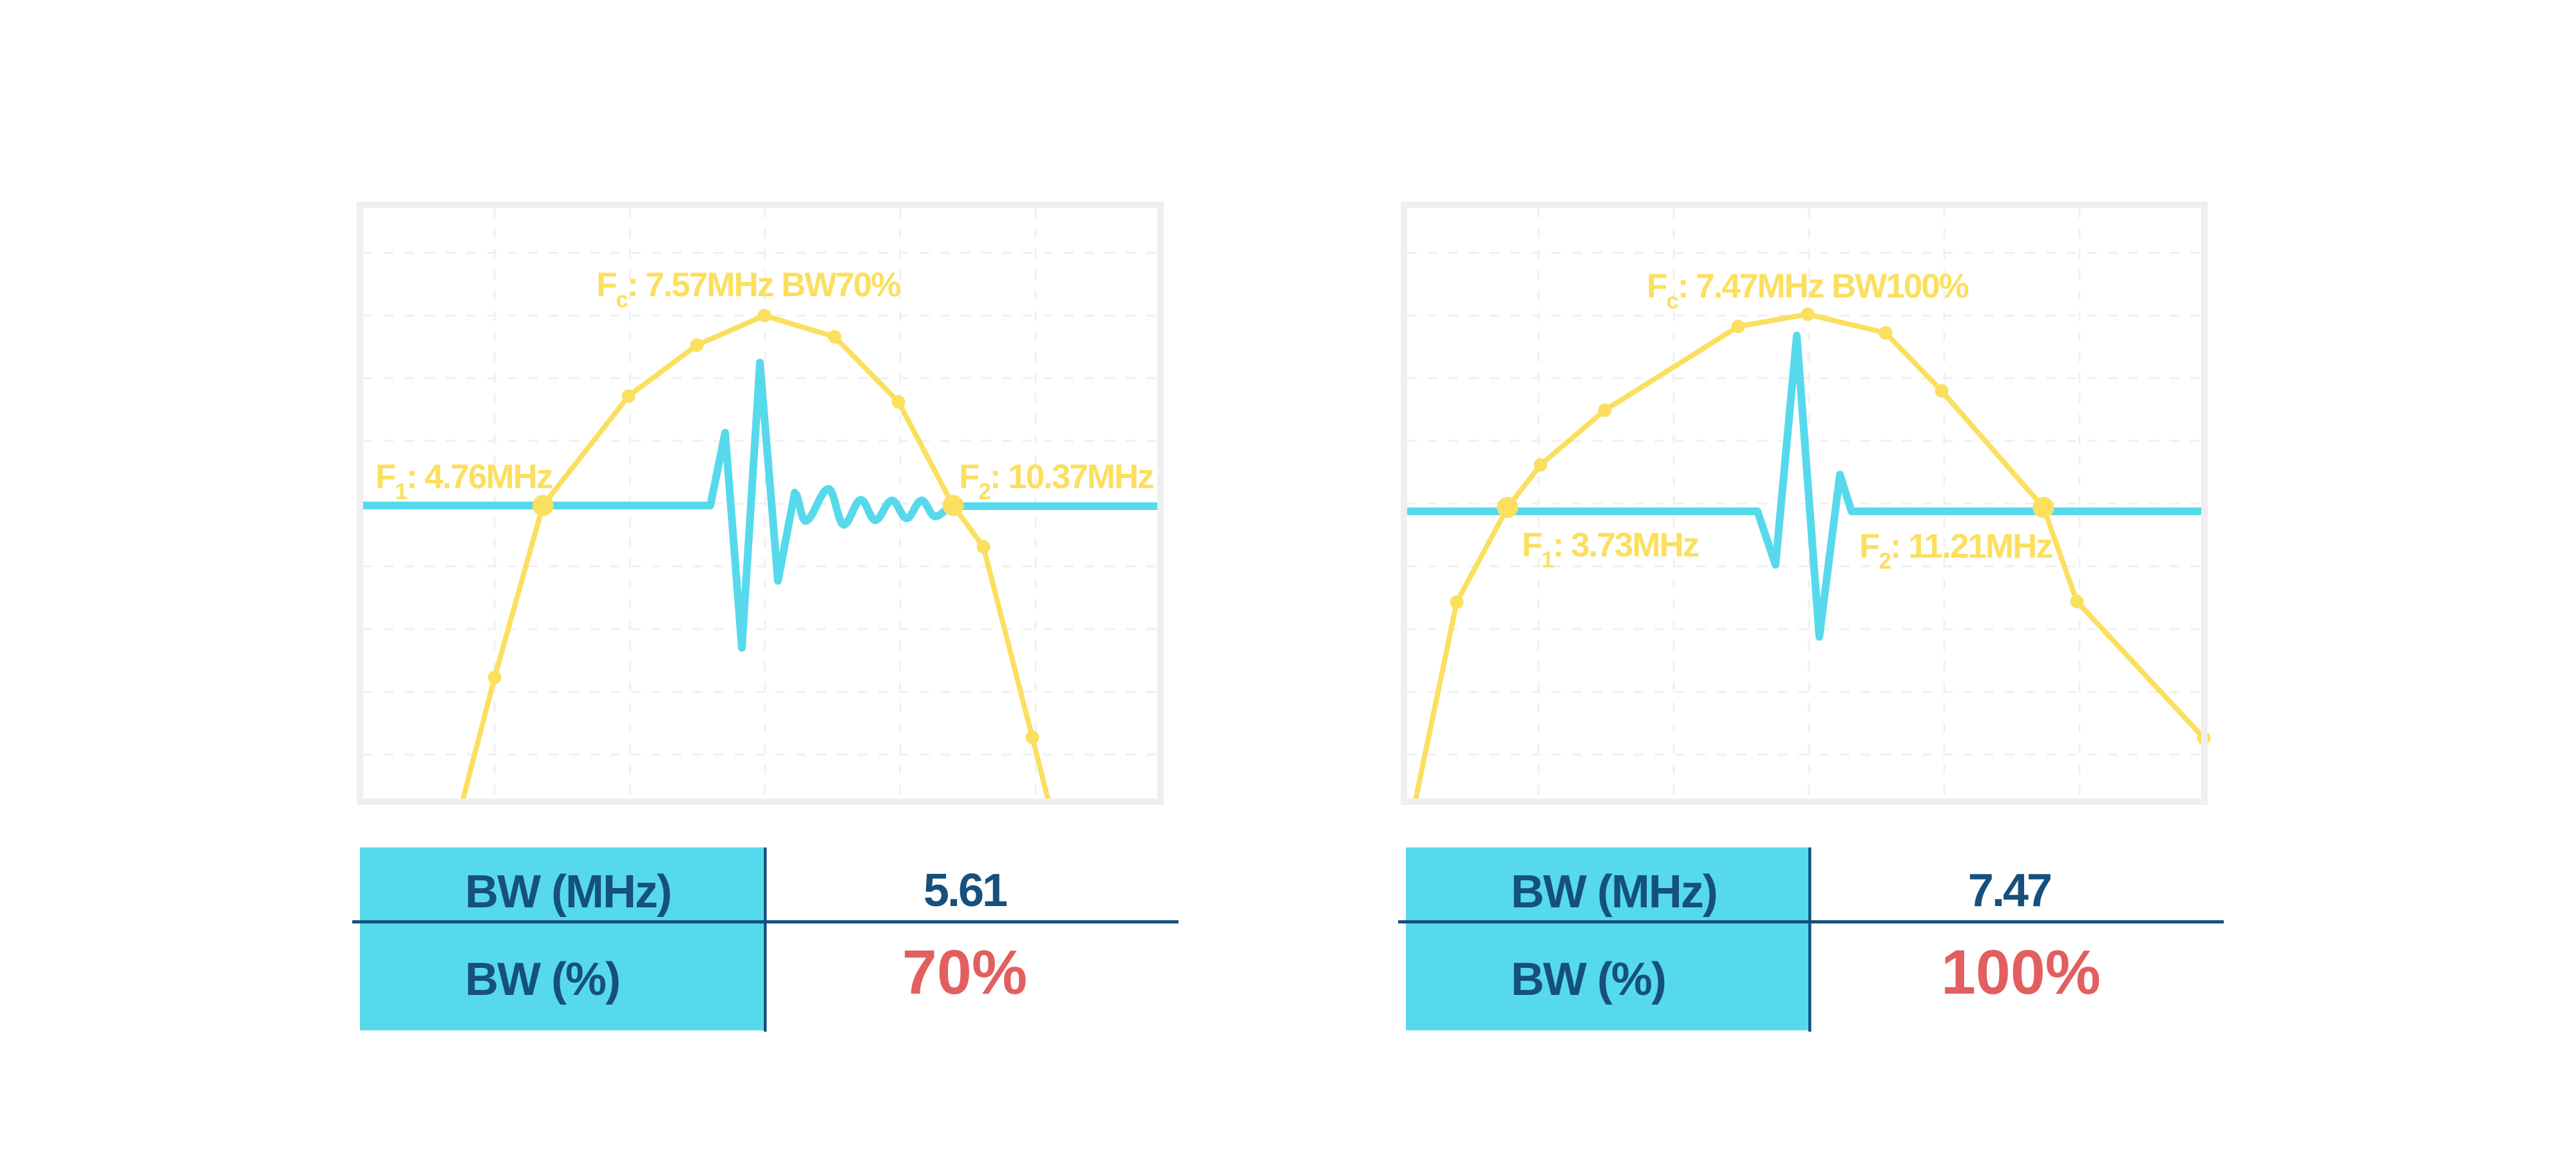 Image resolution: width=2576 pixels, height=1154 pixels. Describe the element at coordinates (2021, 972) in the screenshot. I see `svg-text: 100%` at that location.